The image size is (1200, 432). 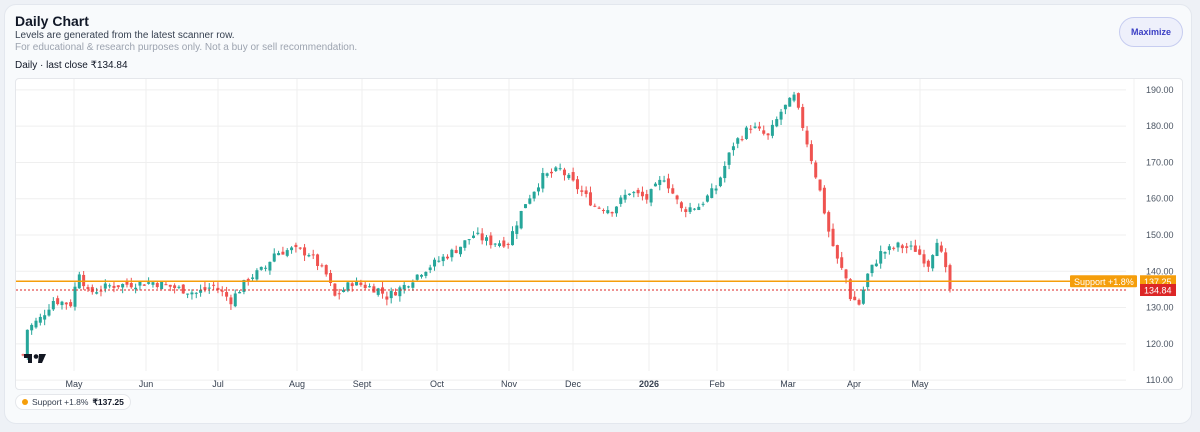 I want to click on y-tick-label: 120.00, so click(x=1160, y=344).